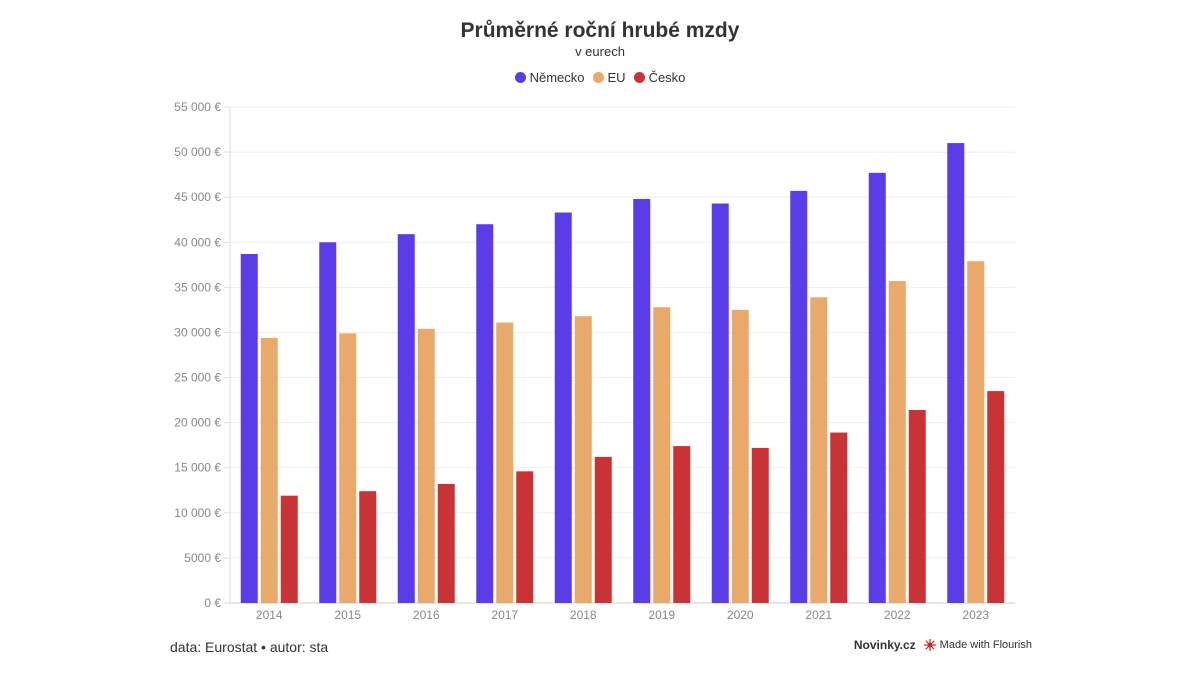 The height and width of the screenshot is (675, 1200). What do you see at coordinates (884, 645) in the screenshot?
I see `publisher-logo: Novinky.cz` at bounding box center [884, 645].